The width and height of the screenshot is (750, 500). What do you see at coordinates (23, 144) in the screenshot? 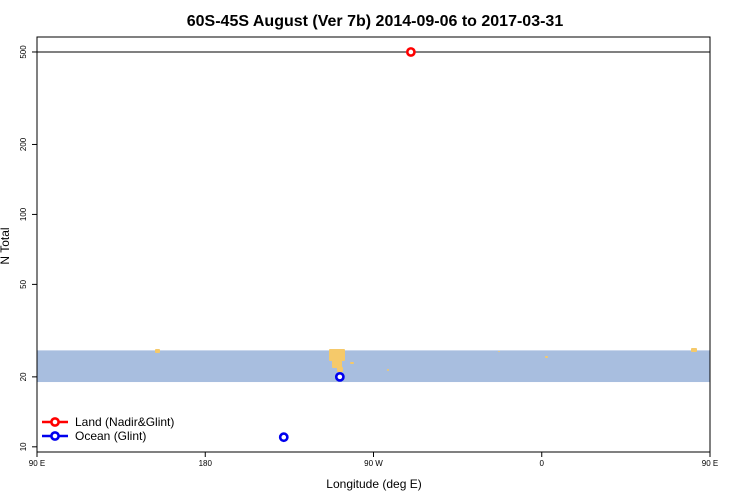
I see `y-tick-label: 200` at bounding box center [23, 144].